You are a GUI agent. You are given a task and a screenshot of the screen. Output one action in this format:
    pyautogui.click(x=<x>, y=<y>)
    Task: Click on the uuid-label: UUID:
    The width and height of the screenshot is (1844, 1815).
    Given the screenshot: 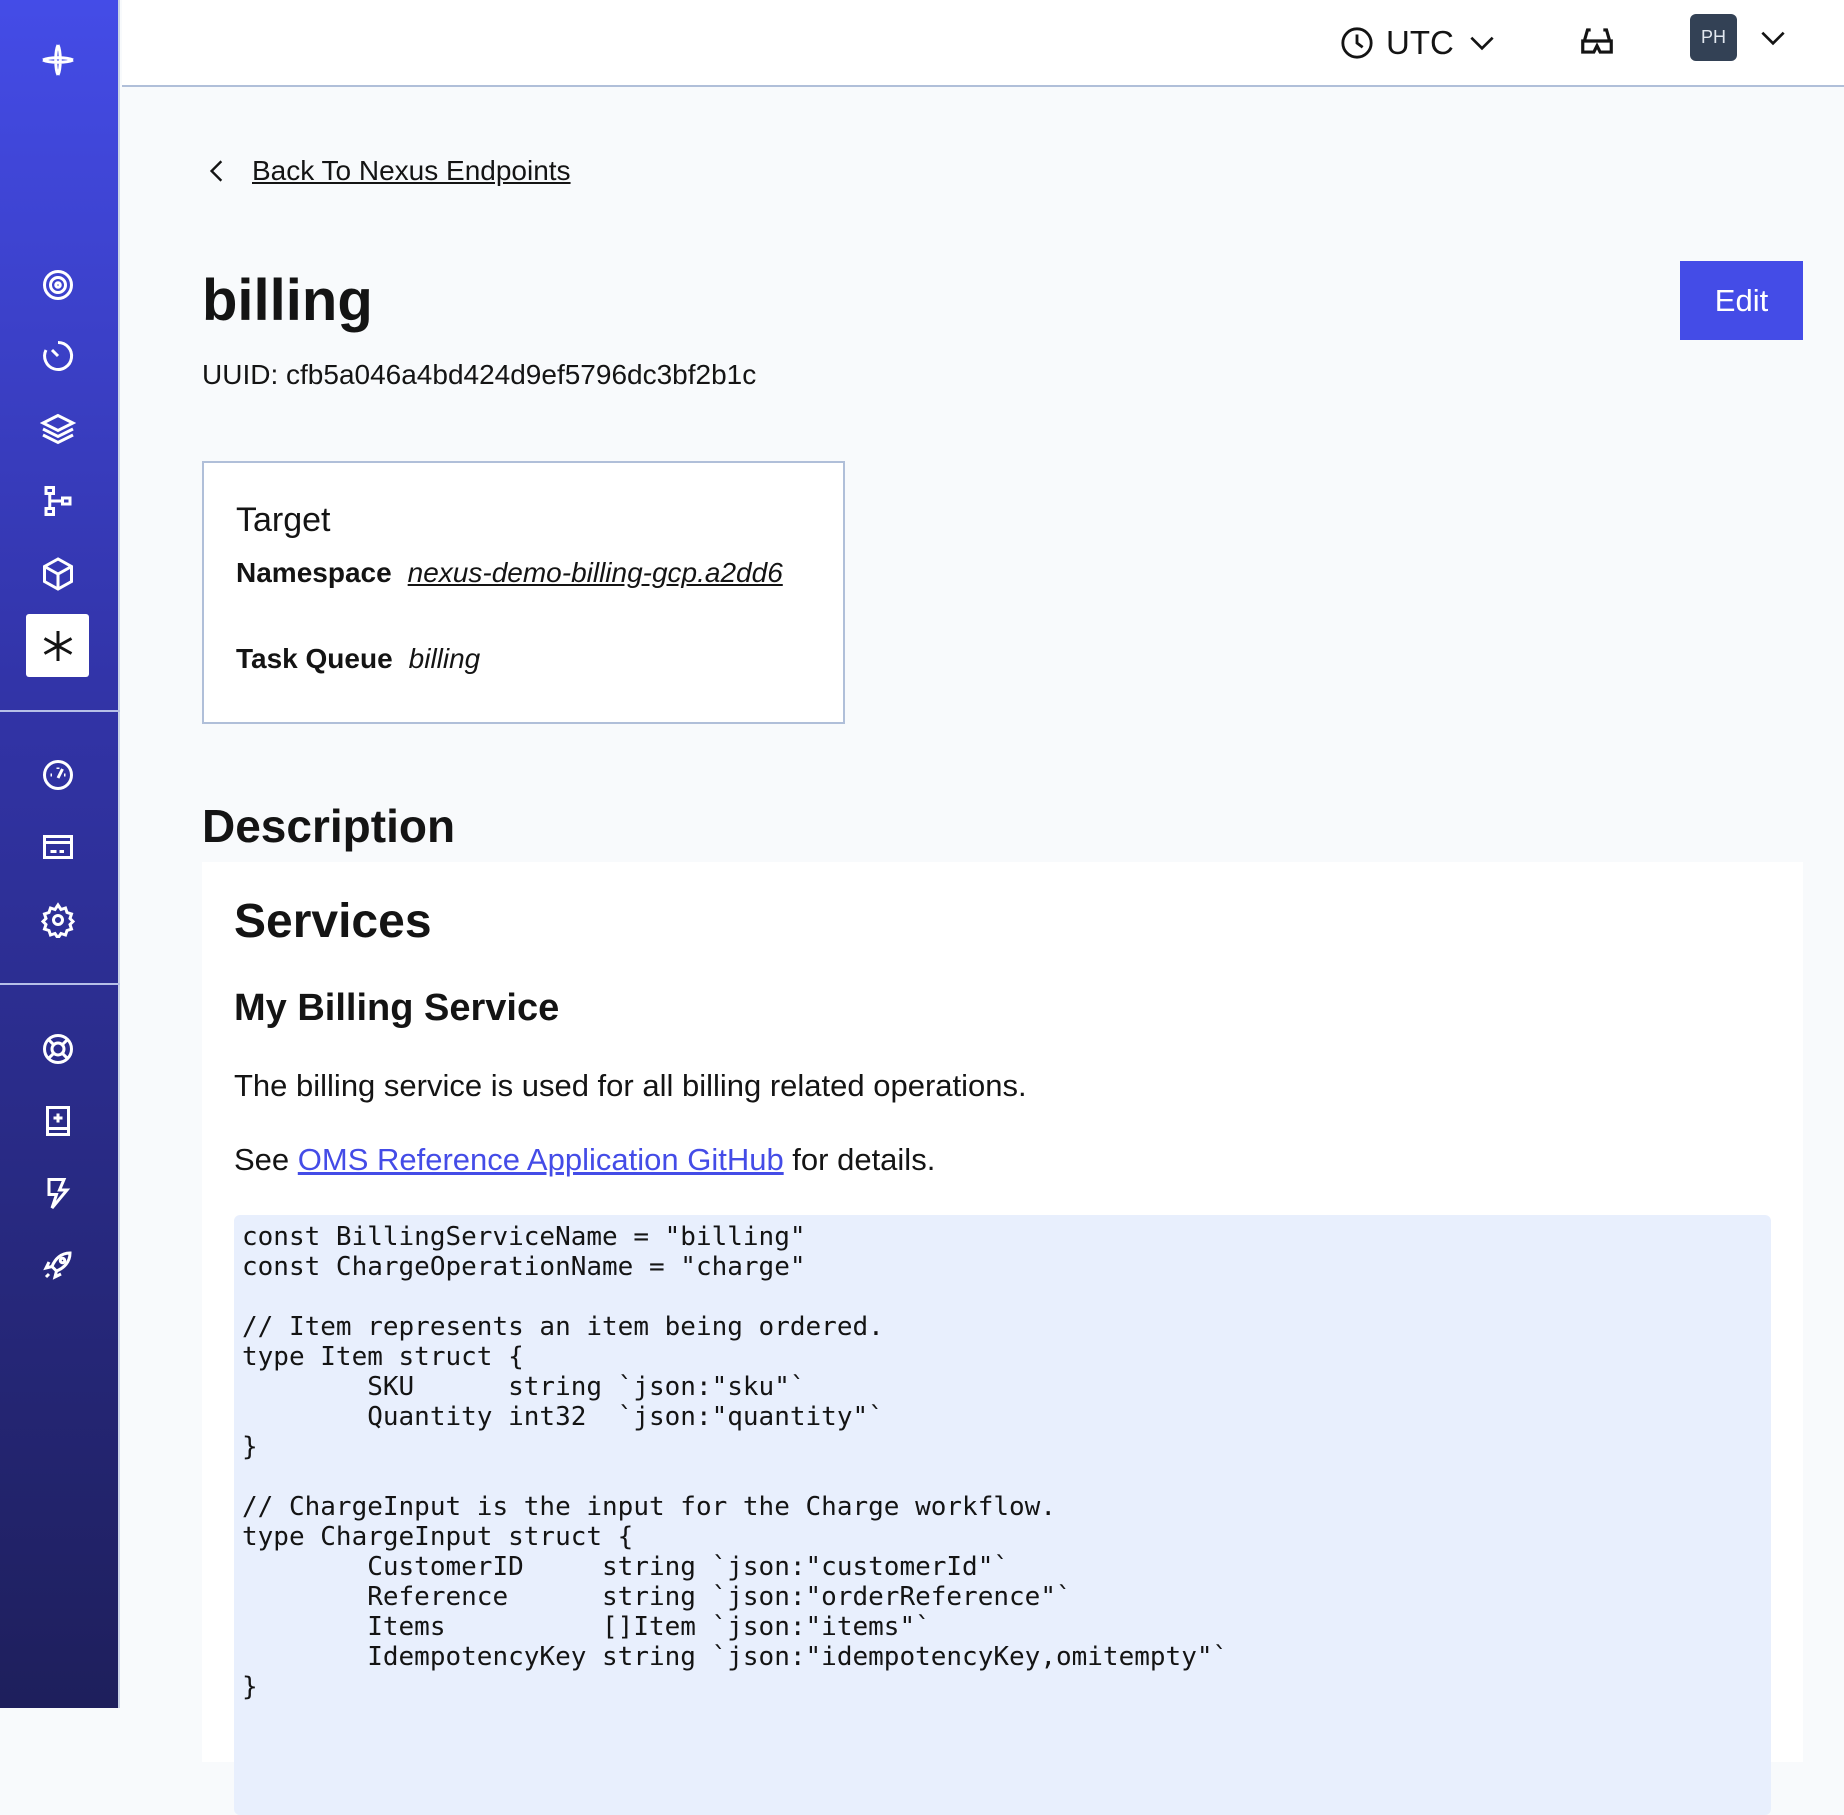 What is the action you would take?
    pyautogui.click(x=240, y=374)
    